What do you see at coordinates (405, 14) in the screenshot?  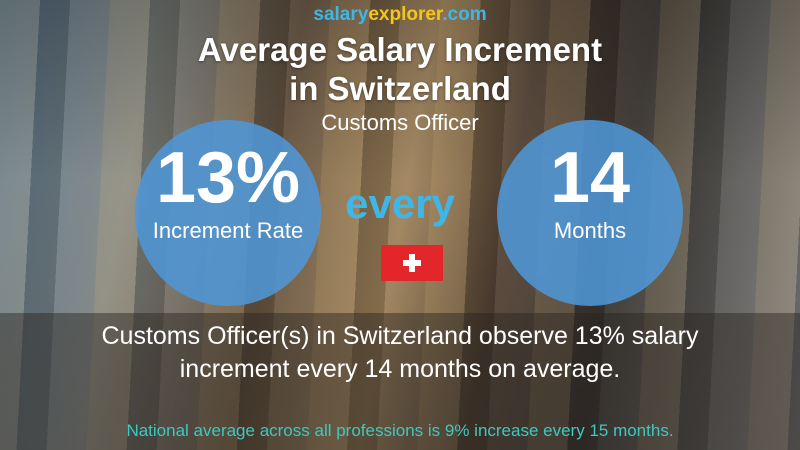 I see `brand-part-explorer: explorer` at bounding box center [405, 14].